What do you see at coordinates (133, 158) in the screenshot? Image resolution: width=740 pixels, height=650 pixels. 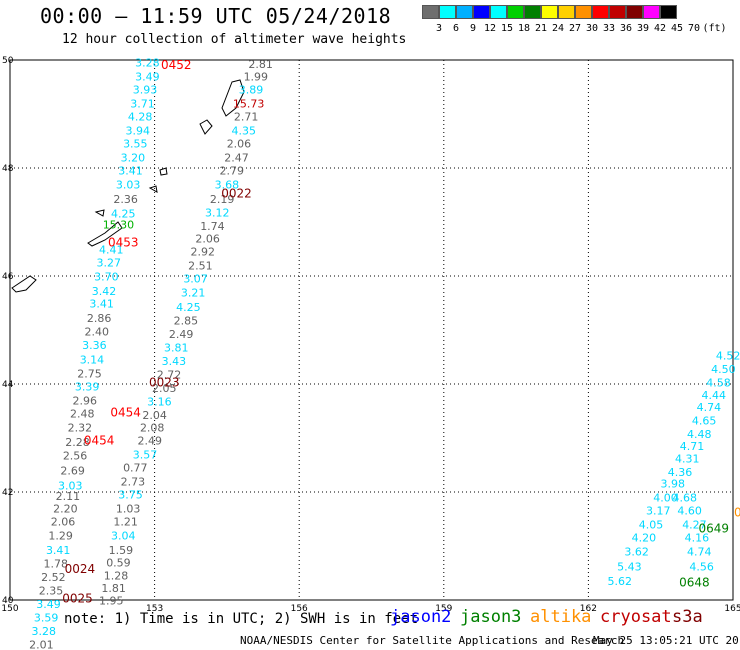 I see `wave-height-point: 3.20` at bounding box center [133, 158].